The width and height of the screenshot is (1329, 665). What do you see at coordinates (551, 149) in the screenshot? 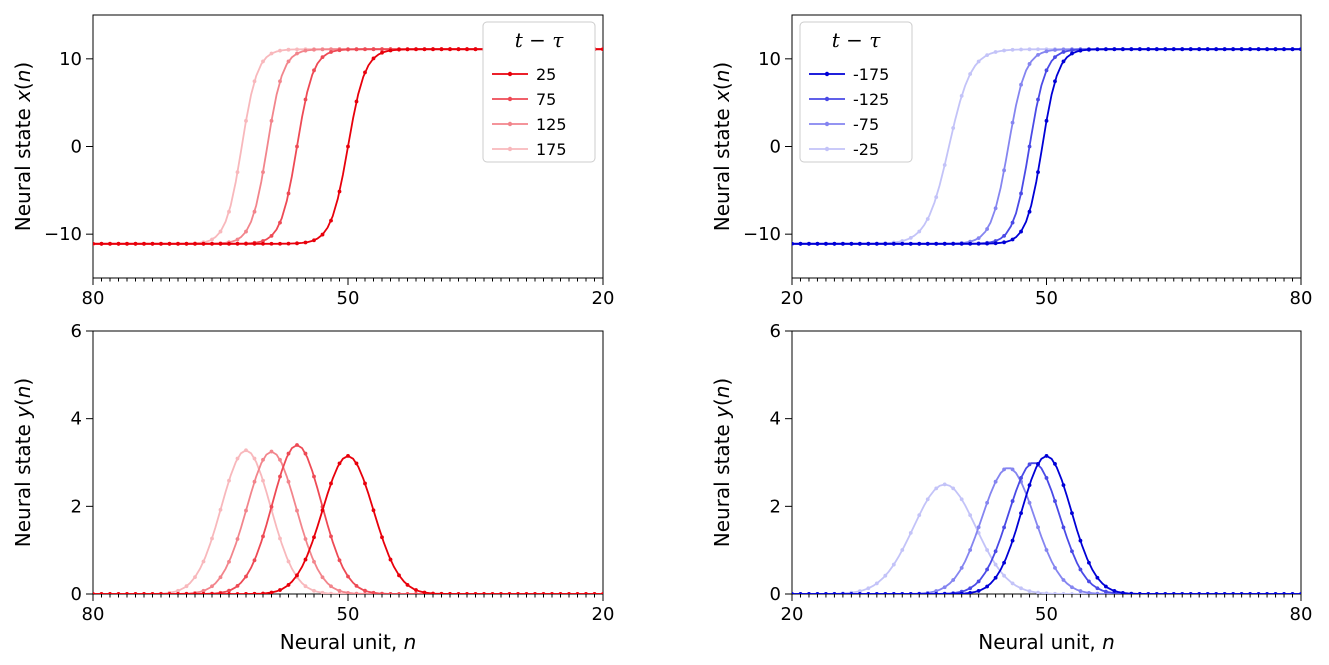
I see `legend-label-175: 175` at bounding box center [551, 149].